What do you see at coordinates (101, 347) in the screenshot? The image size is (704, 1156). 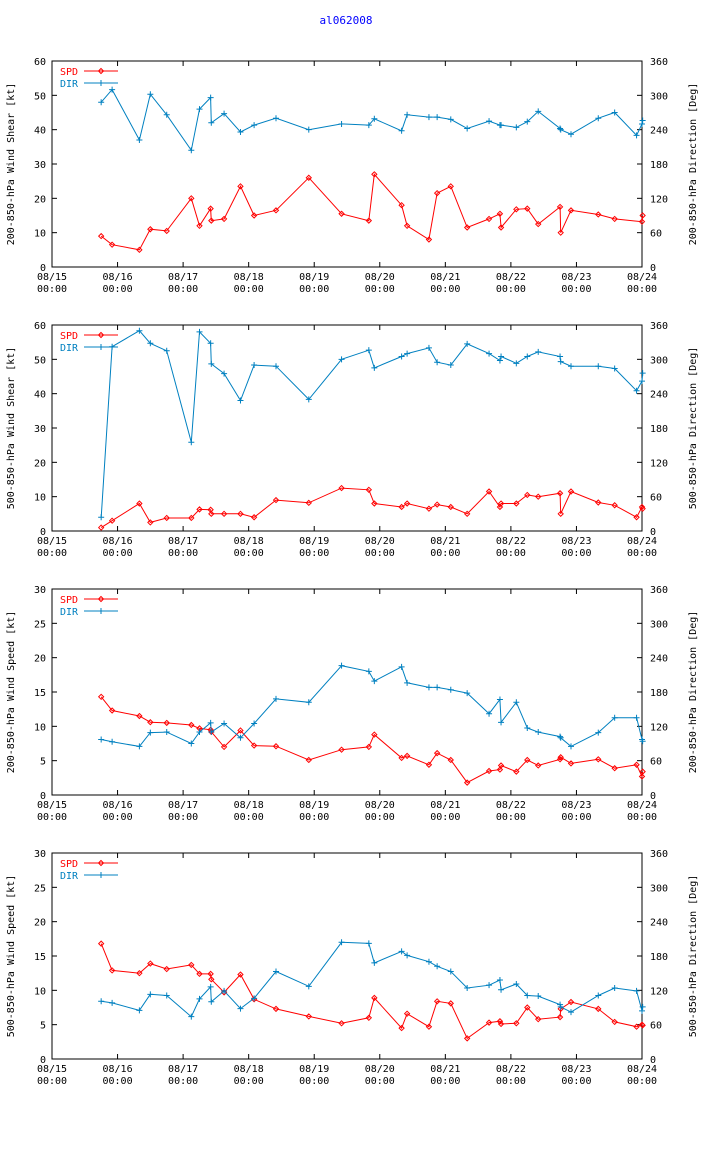 I see `legend-dir-marker` at bounding box center [101, 347].